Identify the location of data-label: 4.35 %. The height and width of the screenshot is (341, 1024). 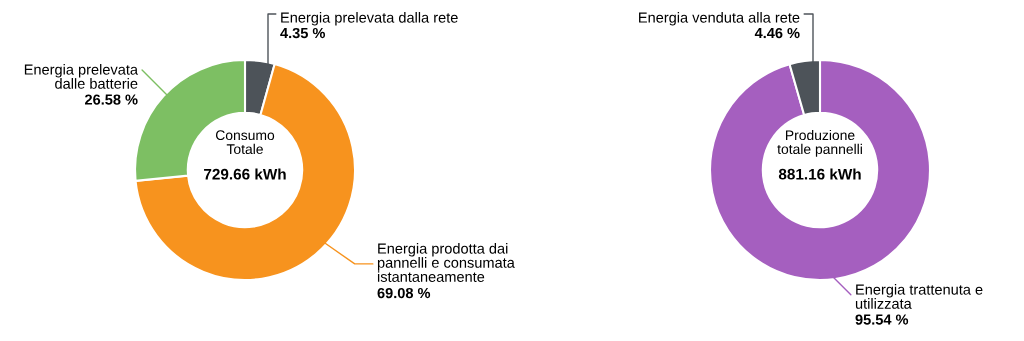
(303, 33).